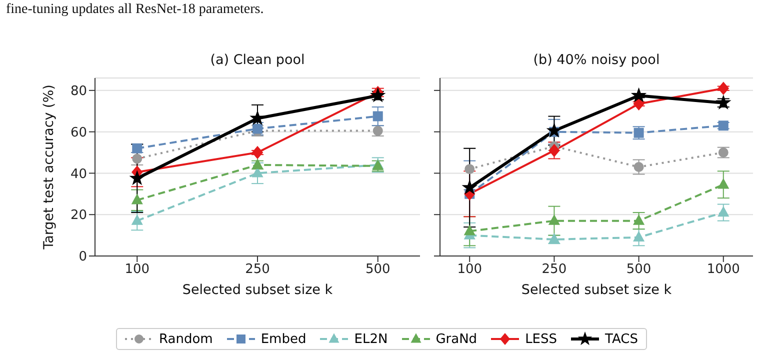  I want to click on legend-label: LESS, so click(541, 339).